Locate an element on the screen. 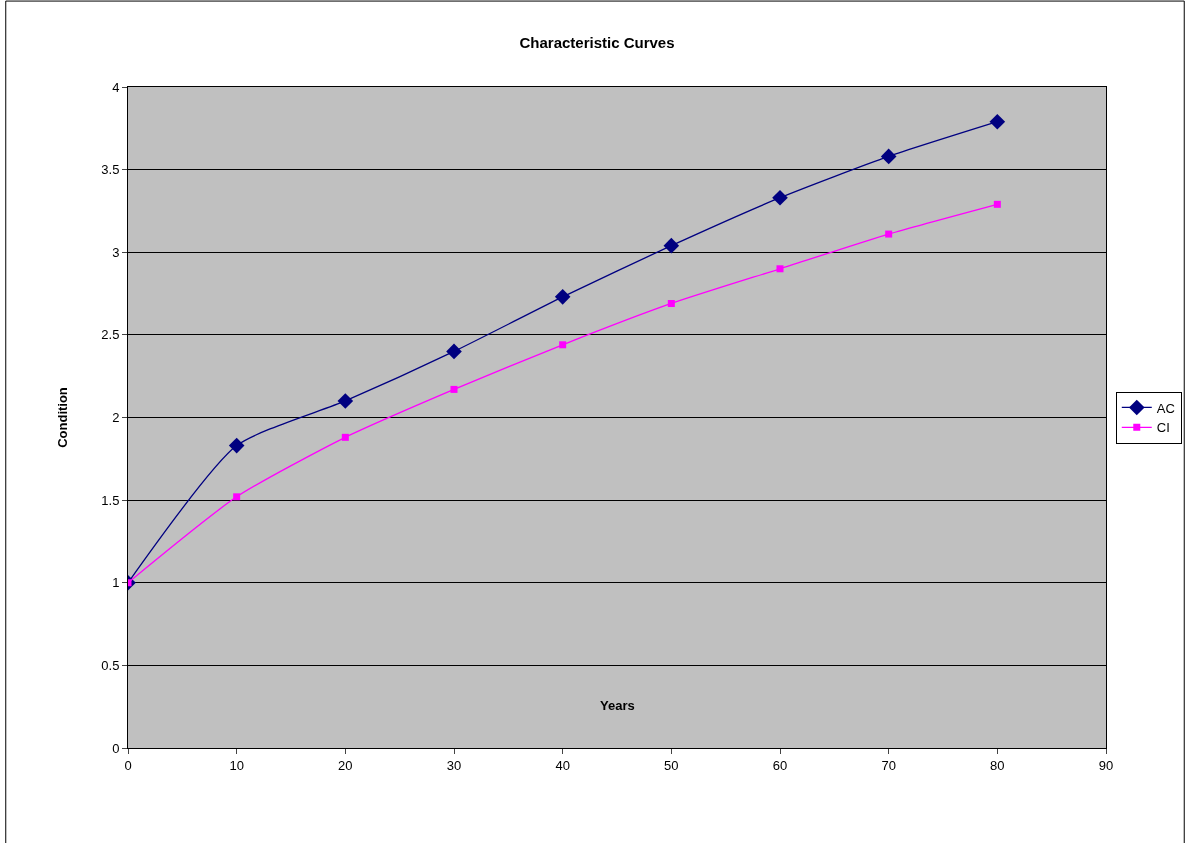 The height and width of the screenshot is (843, 1194). x-tick-label: 70 is located at coordinates (888, 765).